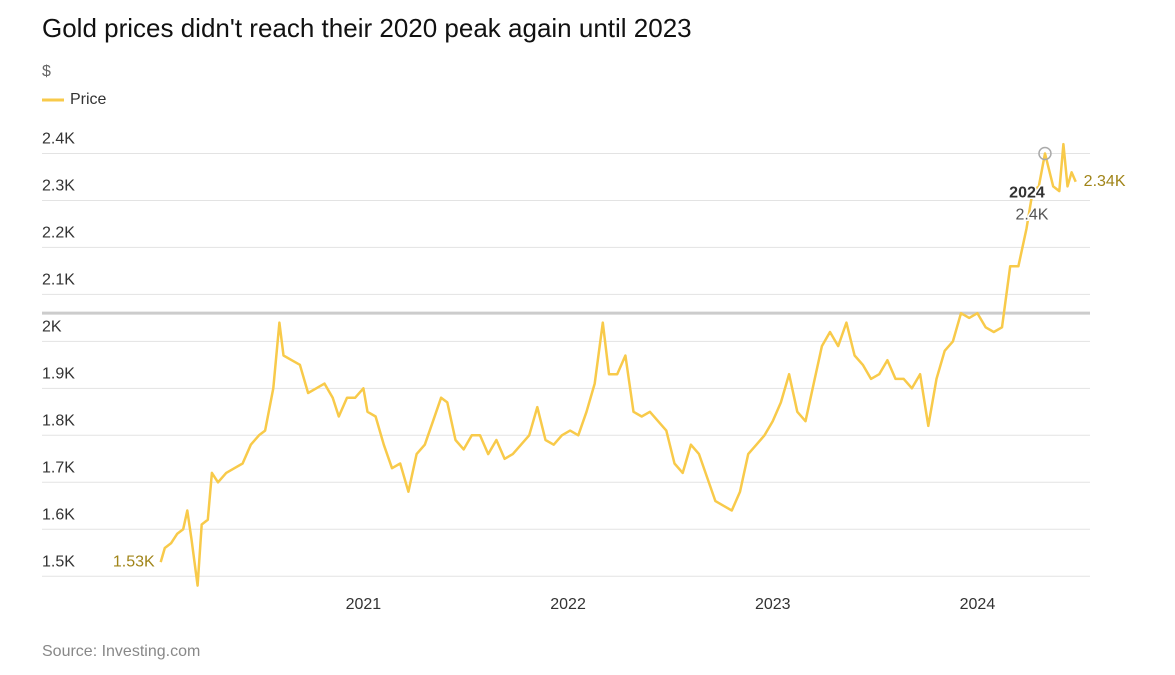  What do you see at coordinates (58, 467) in the screenshot?
I see `y-tick-label: 1.7K` at bounding box center [58, 467].